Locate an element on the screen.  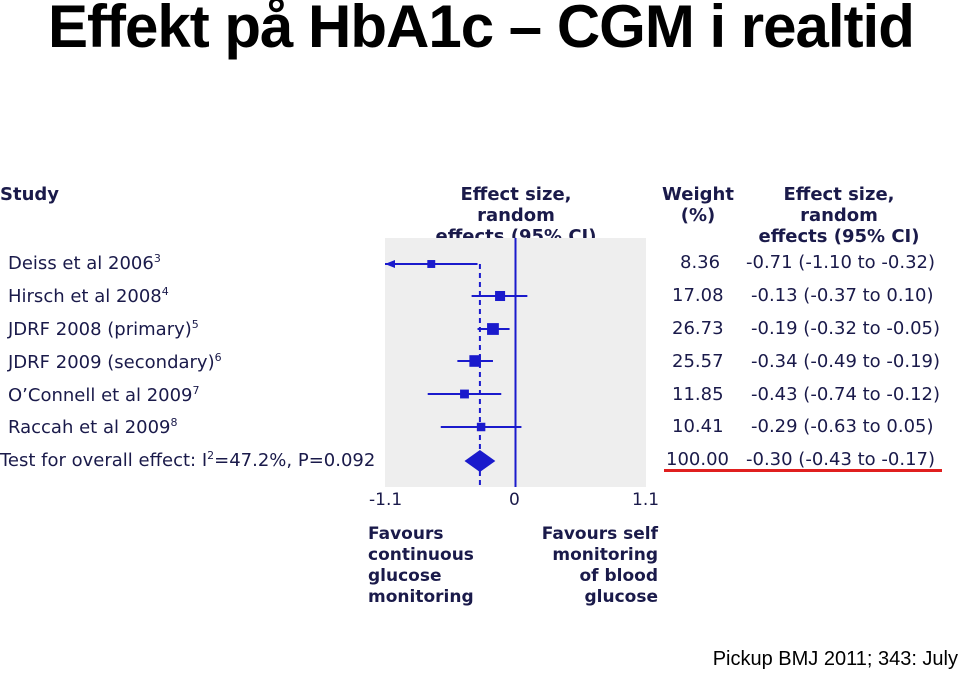
favours-right-label: Favours self monitoring of blood glucose is located at coordinates (589, 566).